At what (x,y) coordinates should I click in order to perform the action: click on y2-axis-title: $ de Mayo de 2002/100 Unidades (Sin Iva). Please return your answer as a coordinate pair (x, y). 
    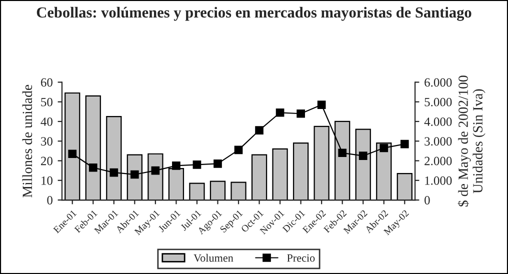
    Looking at the image, I should click on (472, 141).